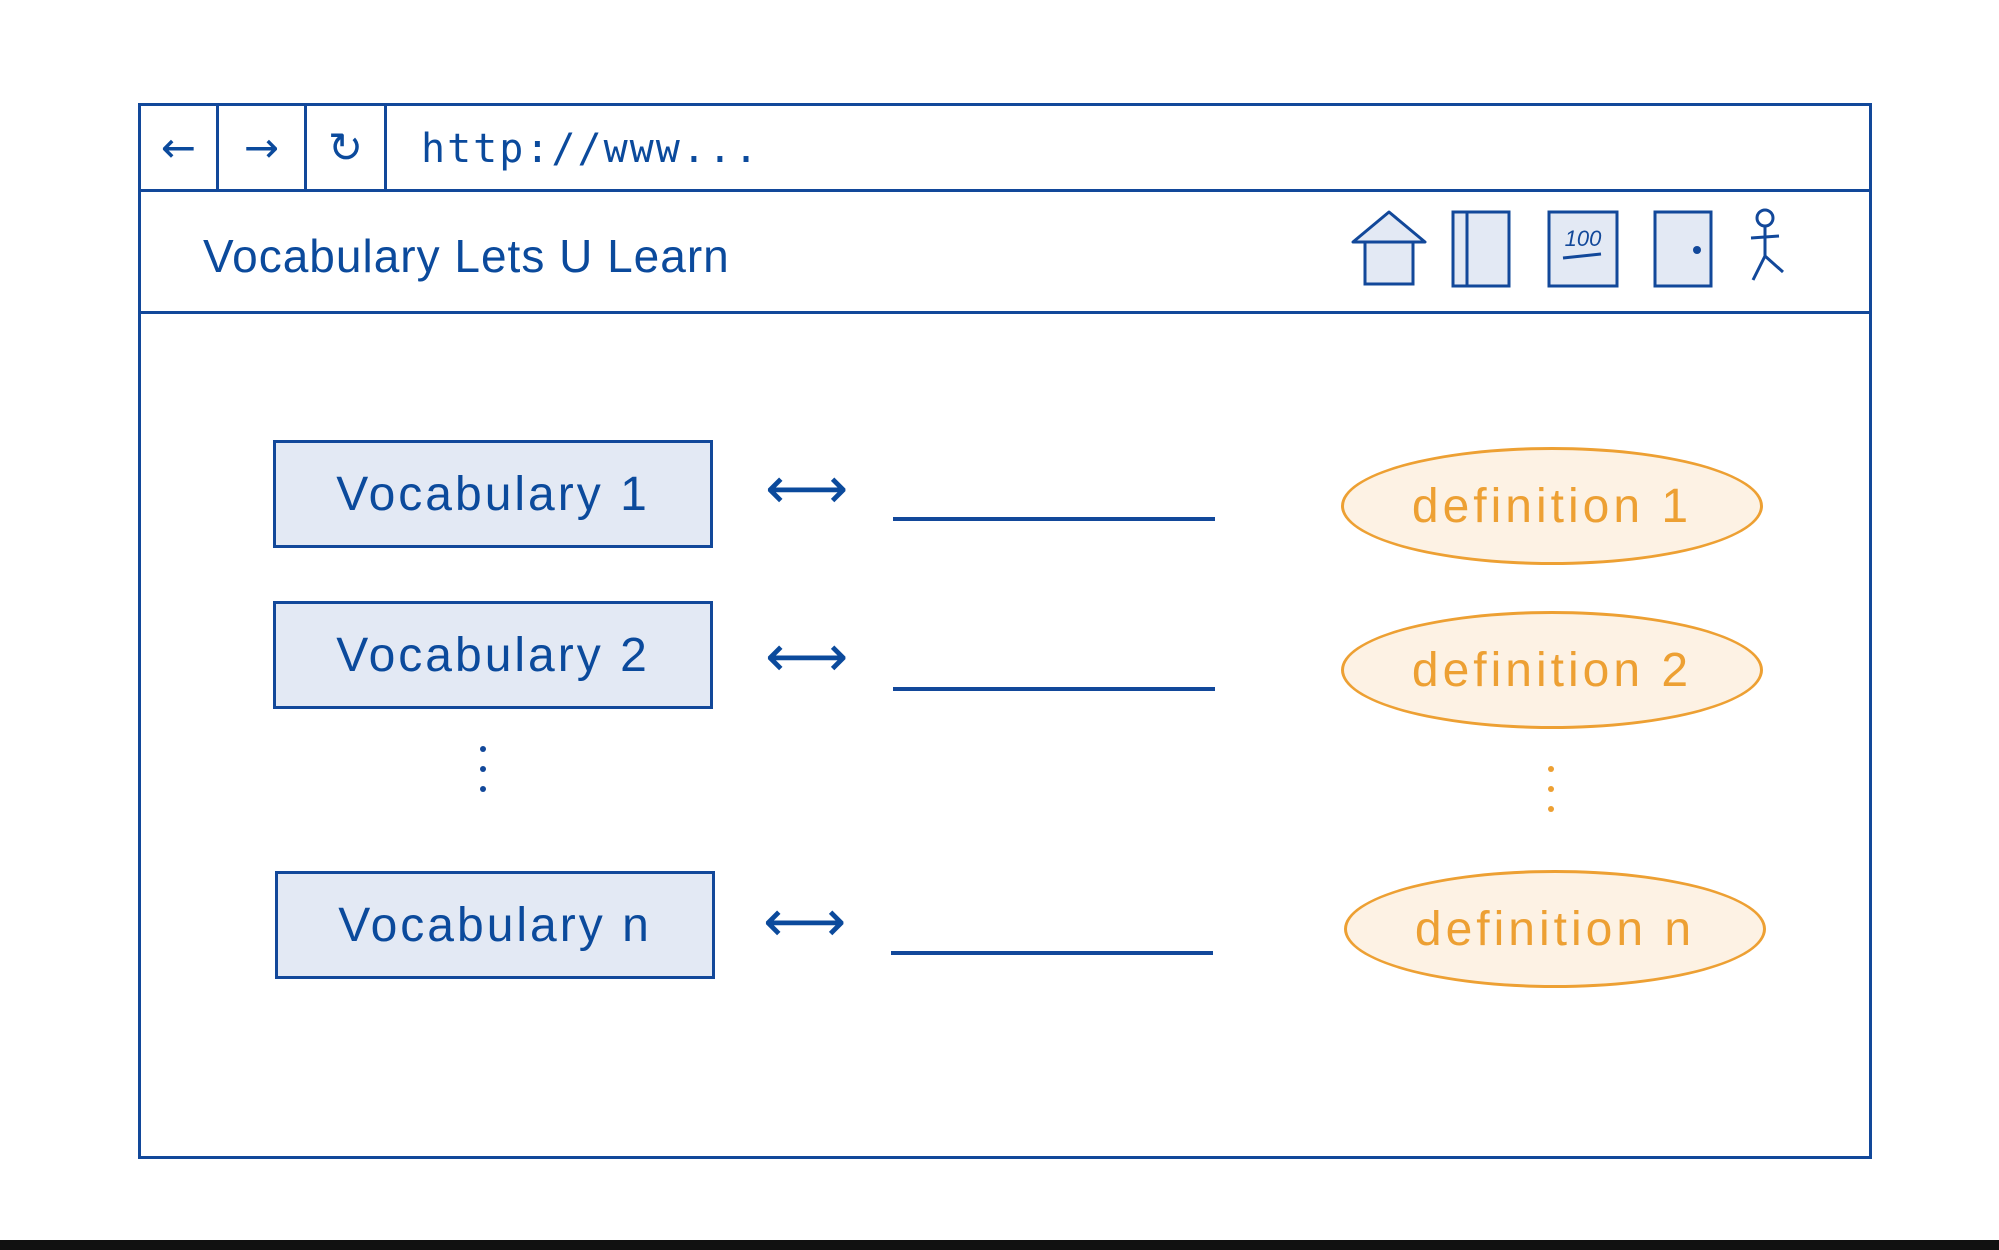 Image resolution: width=1999 pixels, height=1250 pixels. I want to click on bottom-strip, so click(999, 1245).